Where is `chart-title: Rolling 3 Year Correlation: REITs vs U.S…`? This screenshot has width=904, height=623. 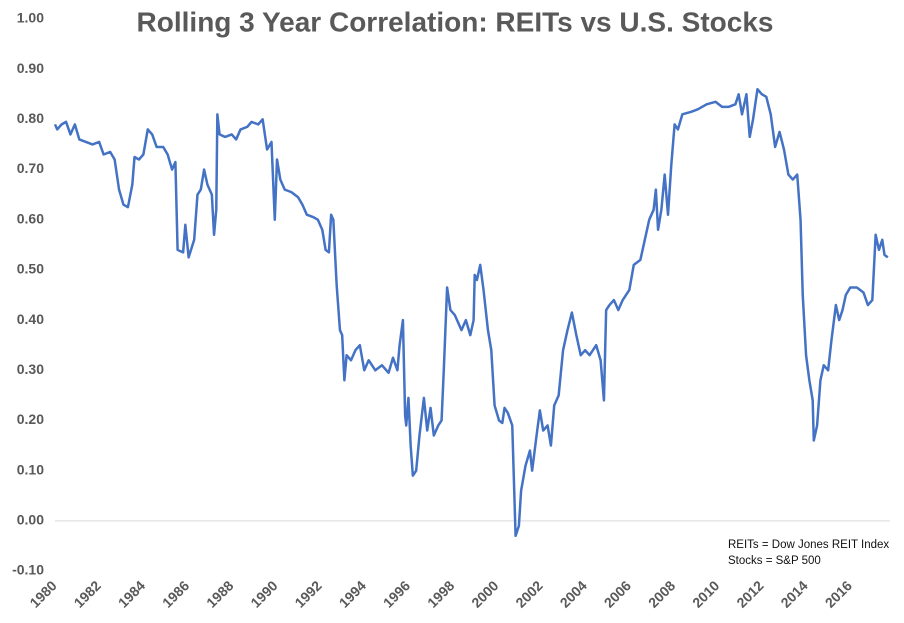
chart-title: Rolling 3 Year Correlation: REITs vs U.S… is located at coordinates (455, 21).